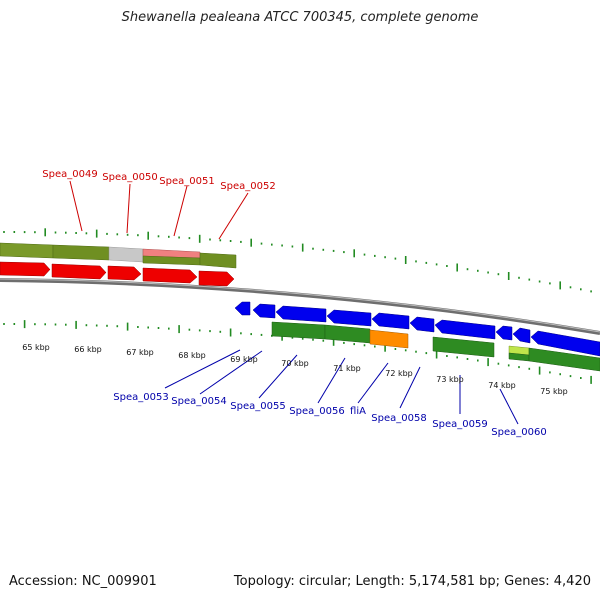 The height and width of the screenshot is (600, 600). I want to click on gene-label-reverse: Spea_0058, so click(398, 418).